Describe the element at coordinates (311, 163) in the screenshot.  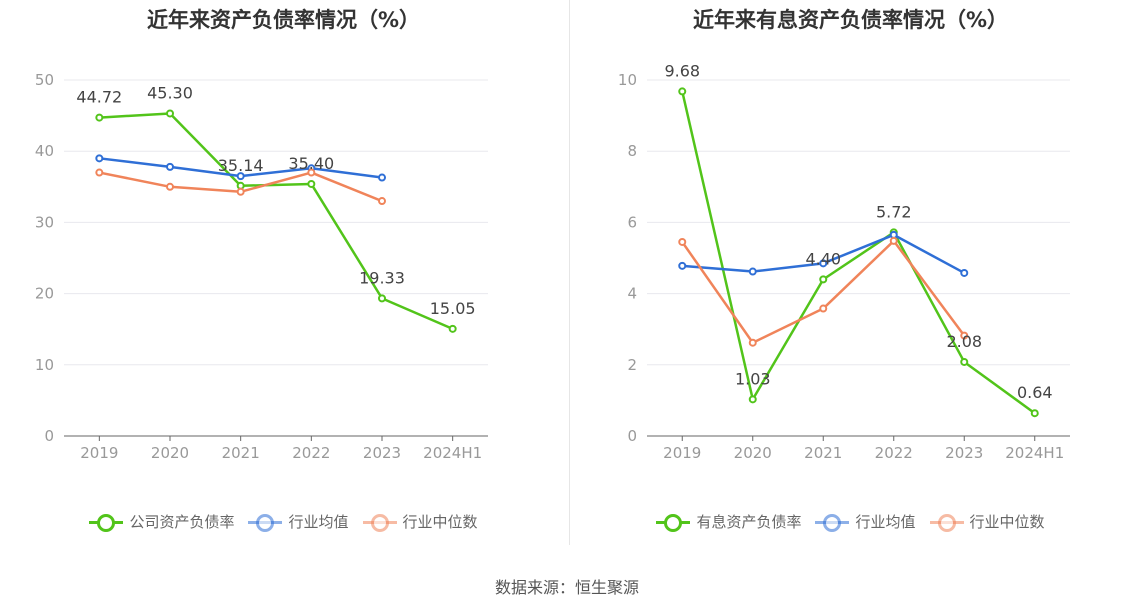
I see `data-label: 35.40` at that location.